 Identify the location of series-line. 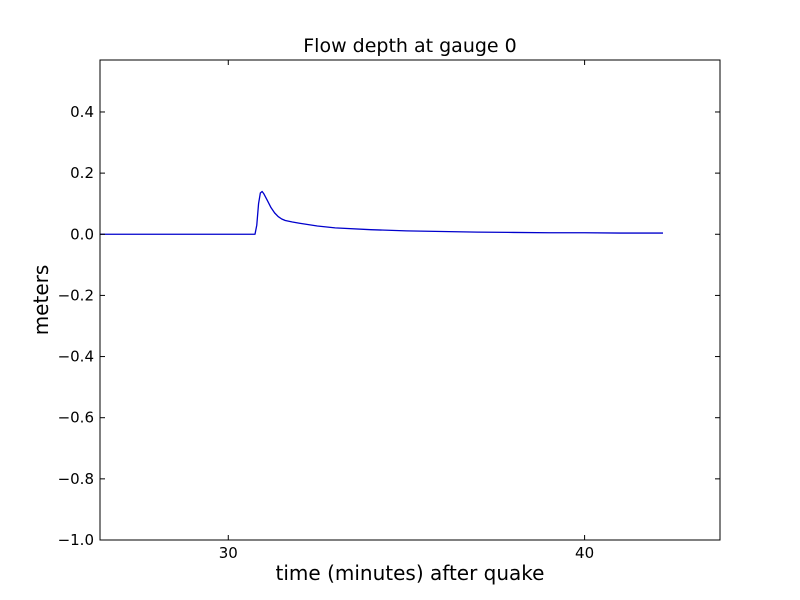
(381, 212).